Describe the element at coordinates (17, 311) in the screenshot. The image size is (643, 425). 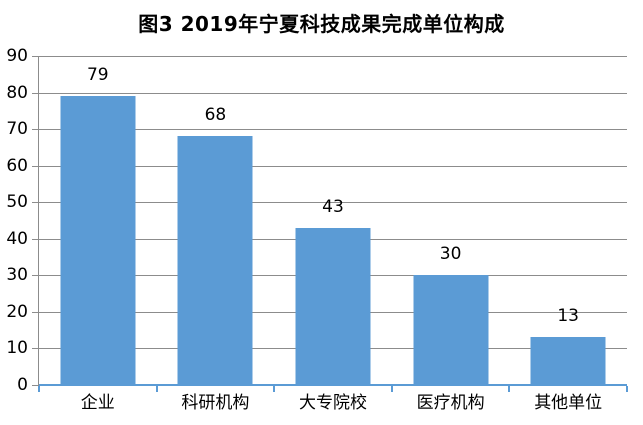
I see `y-axis-tick-label: 20` at that location.